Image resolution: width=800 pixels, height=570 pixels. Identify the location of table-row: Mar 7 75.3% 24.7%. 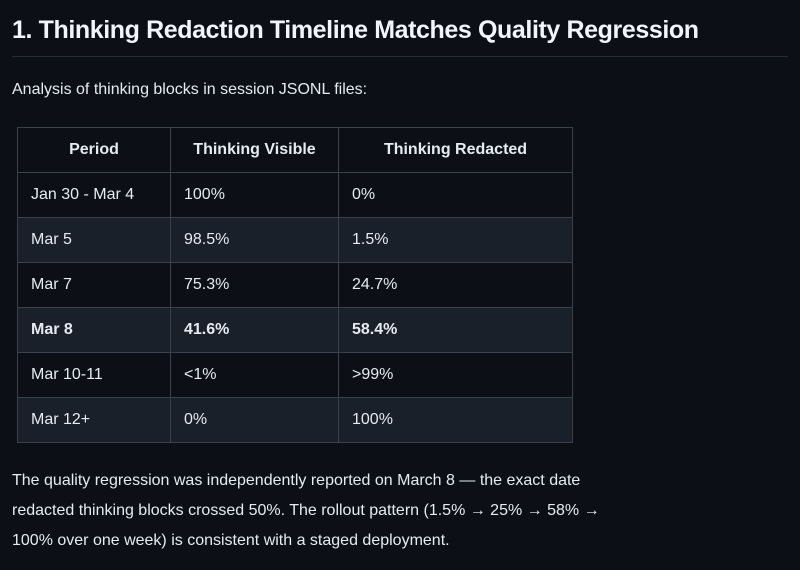
(295, 285).